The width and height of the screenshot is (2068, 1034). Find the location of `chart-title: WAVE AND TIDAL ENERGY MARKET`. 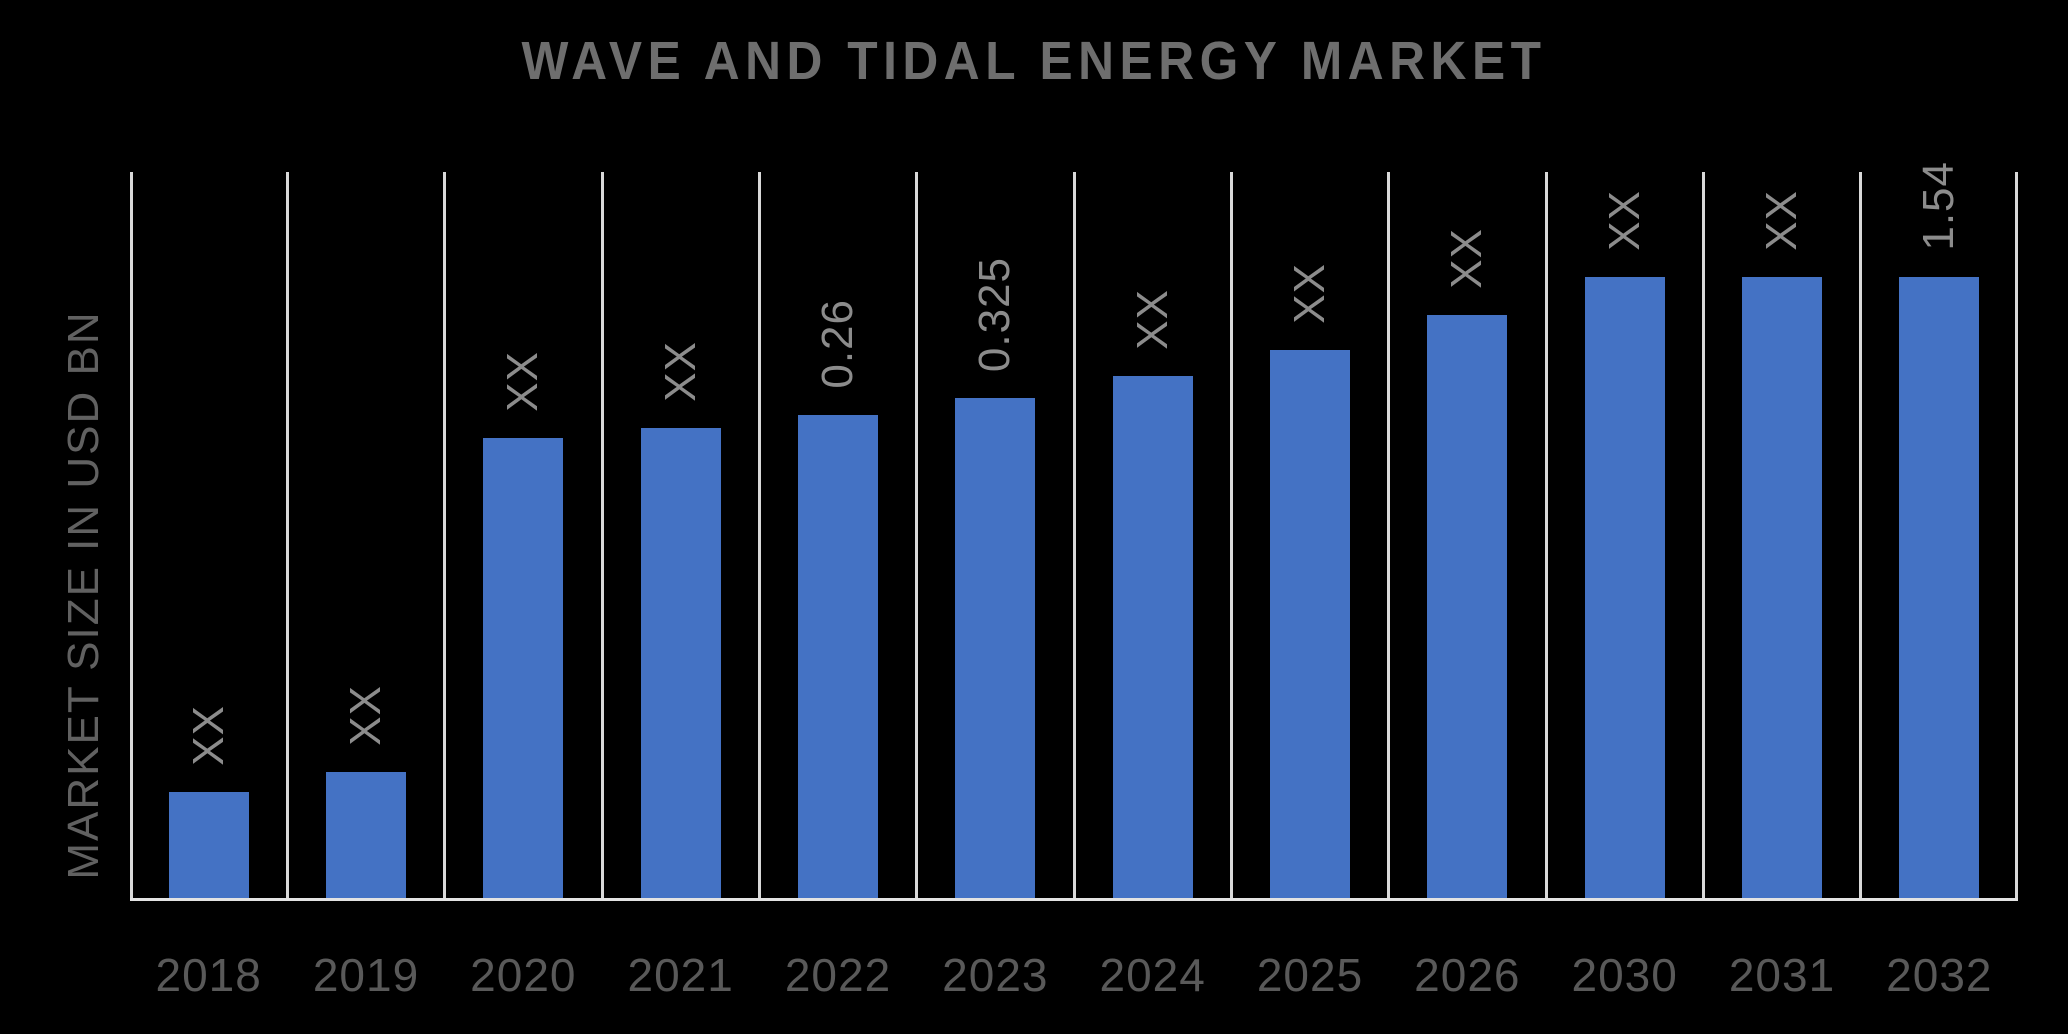

chart-title: WAVE AND TIDAL ENERGY MARKET is located at coordinates (1034, 61).